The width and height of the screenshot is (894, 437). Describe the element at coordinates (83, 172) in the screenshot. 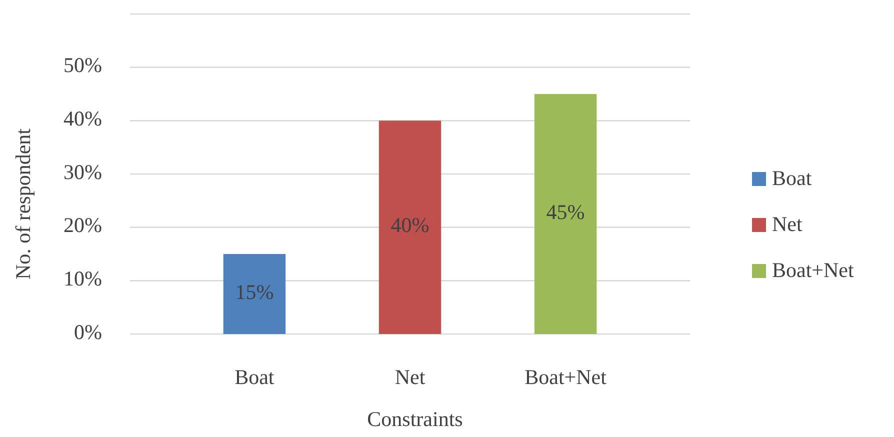

I see `y-tick-label: 30%` at that location.